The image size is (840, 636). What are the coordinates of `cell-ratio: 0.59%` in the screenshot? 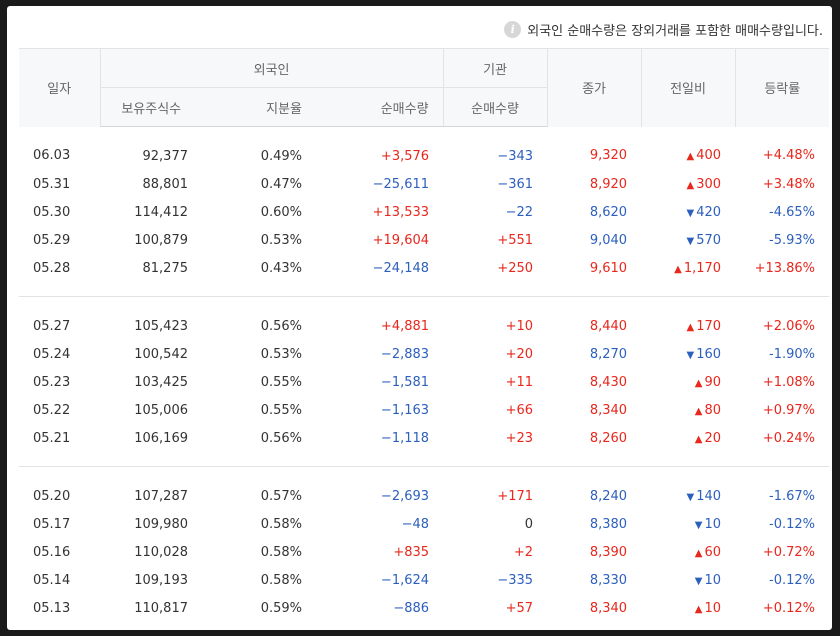 It's located at (281, 608).